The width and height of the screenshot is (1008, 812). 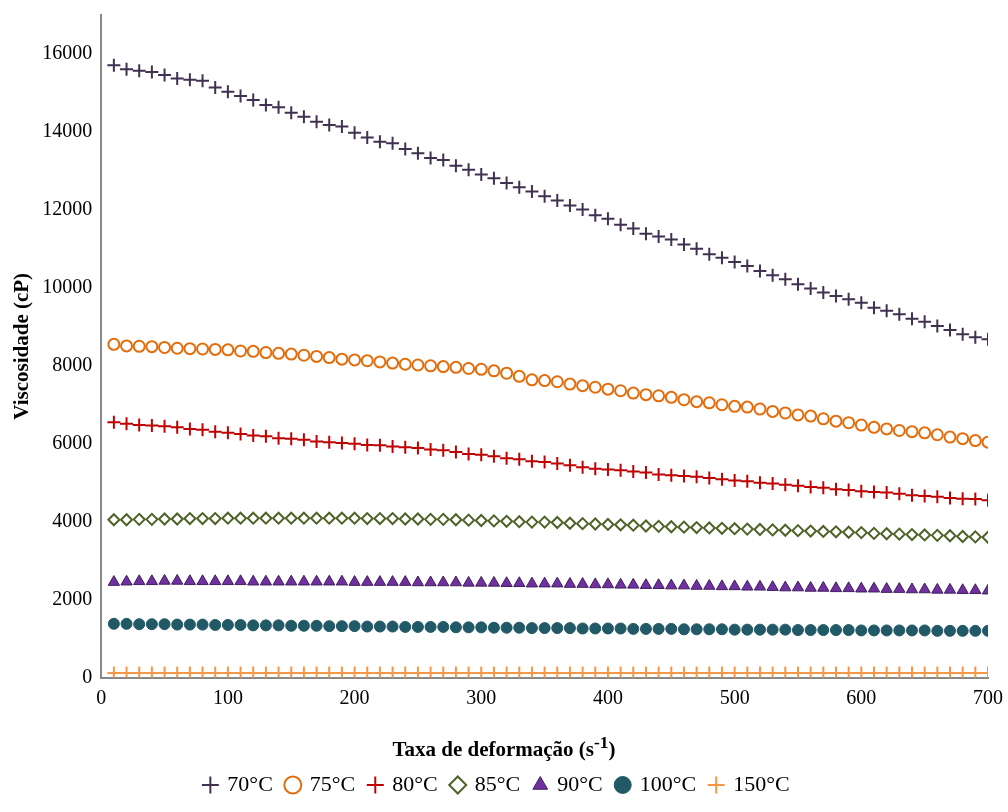 I want to click on y-tick-label: 0, so click(x=87, y=675).